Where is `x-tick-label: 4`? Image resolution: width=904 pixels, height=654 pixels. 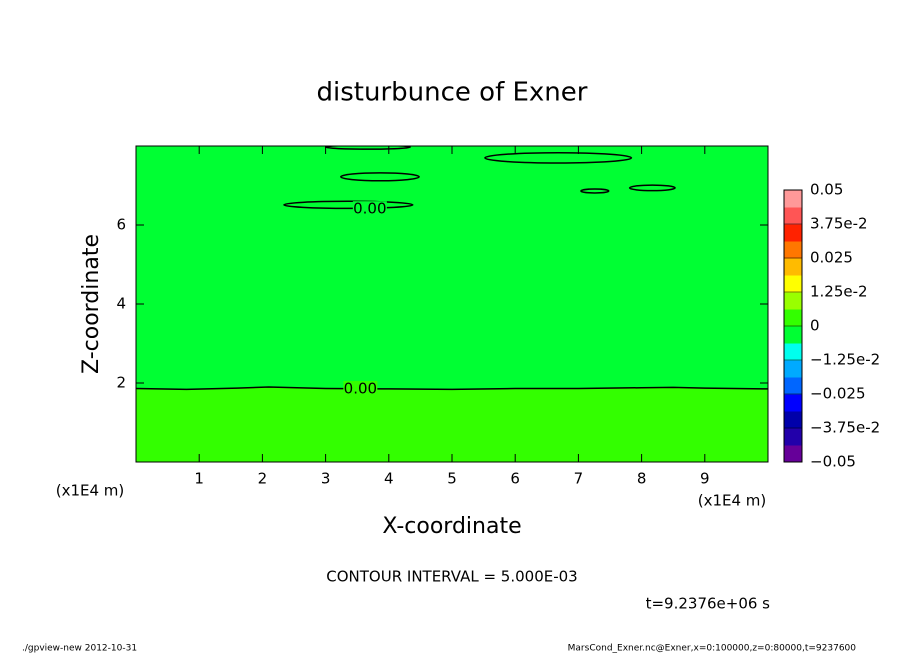 x-tick-label: 4 is located at coordinates (389, 479).